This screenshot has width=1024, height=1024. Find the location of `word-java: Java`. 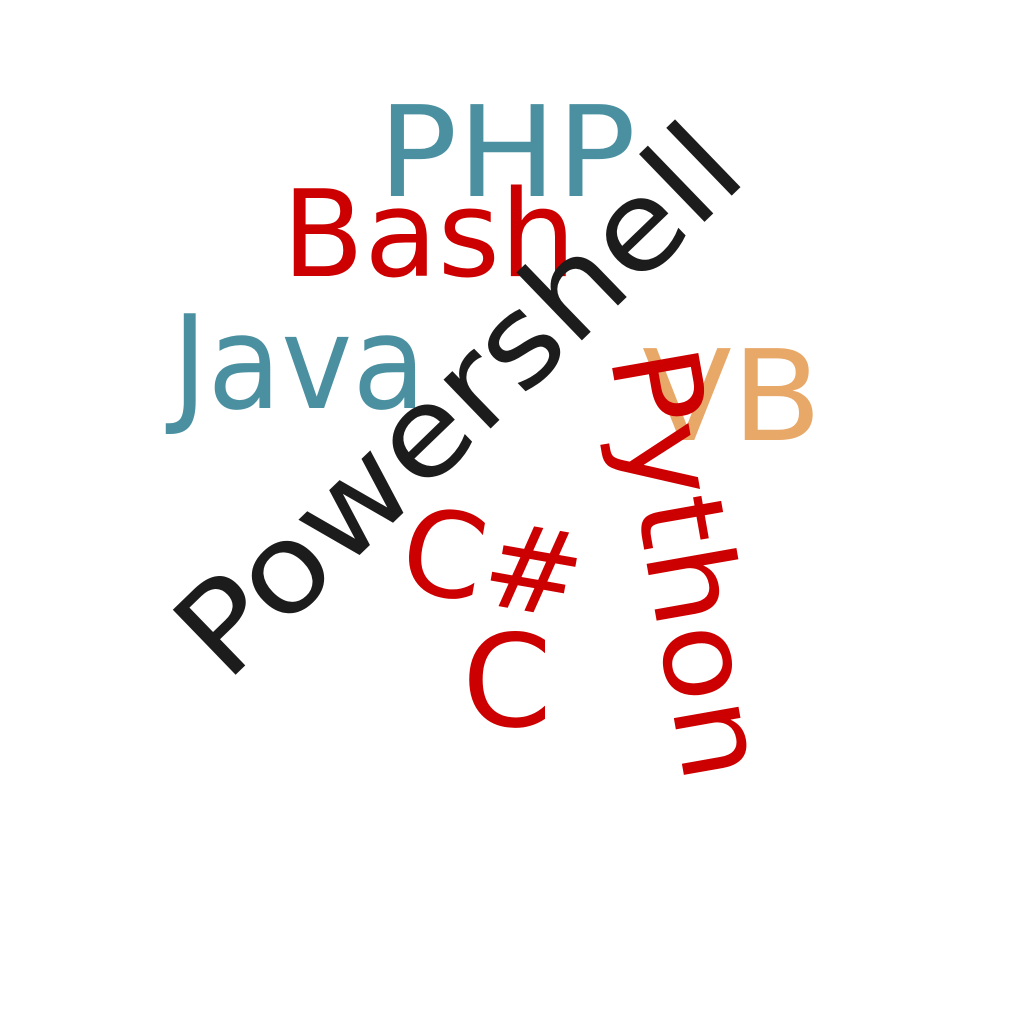

word-java: Java is located at coordinates (296, 363).